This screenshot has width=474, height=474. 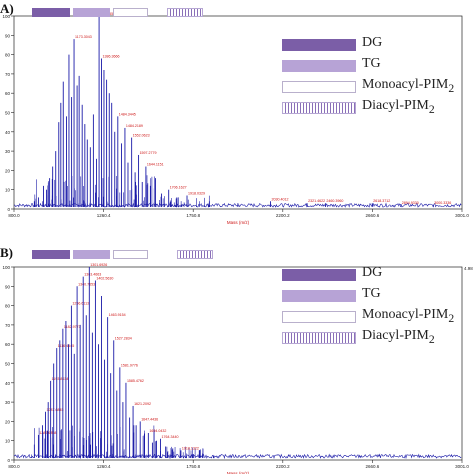 What do you see at coordinates (8, 383) in the screenshot?
I see `y-tick-label: 40` at bounding box center [8, 383].